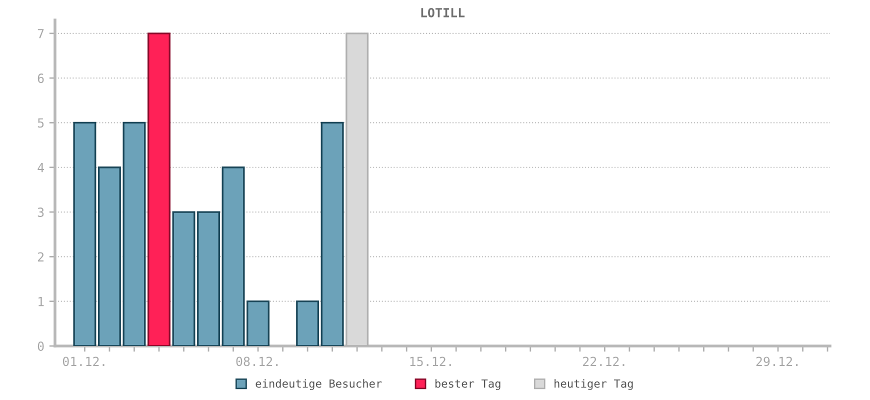 The height and width of the screenshot is (400, 870). I want to click on x-tick-label: 15.12., so click(430, 361).